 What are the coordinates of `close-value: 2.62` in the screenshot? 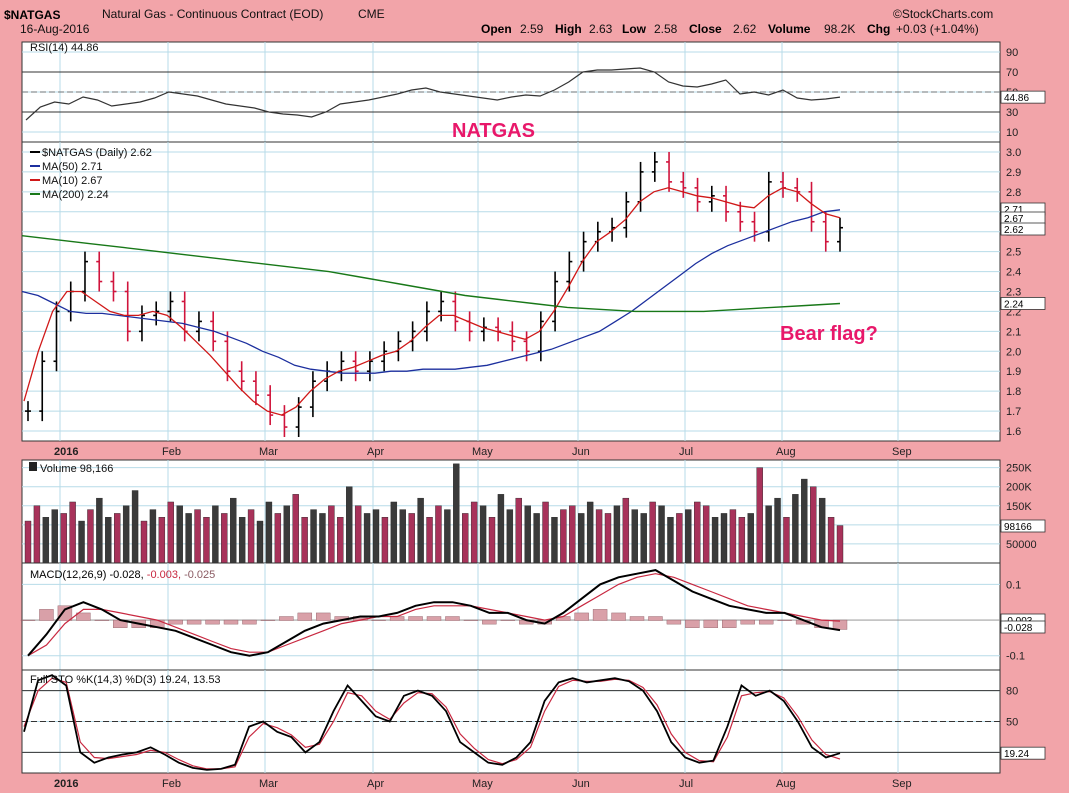 It's located at (745, 29).